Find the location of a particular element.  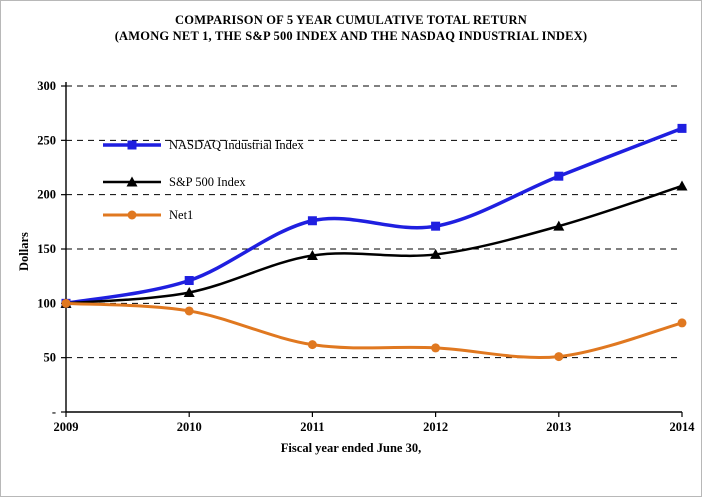

legend-label: S&P 500 Index is located at coordinates (207, 182).